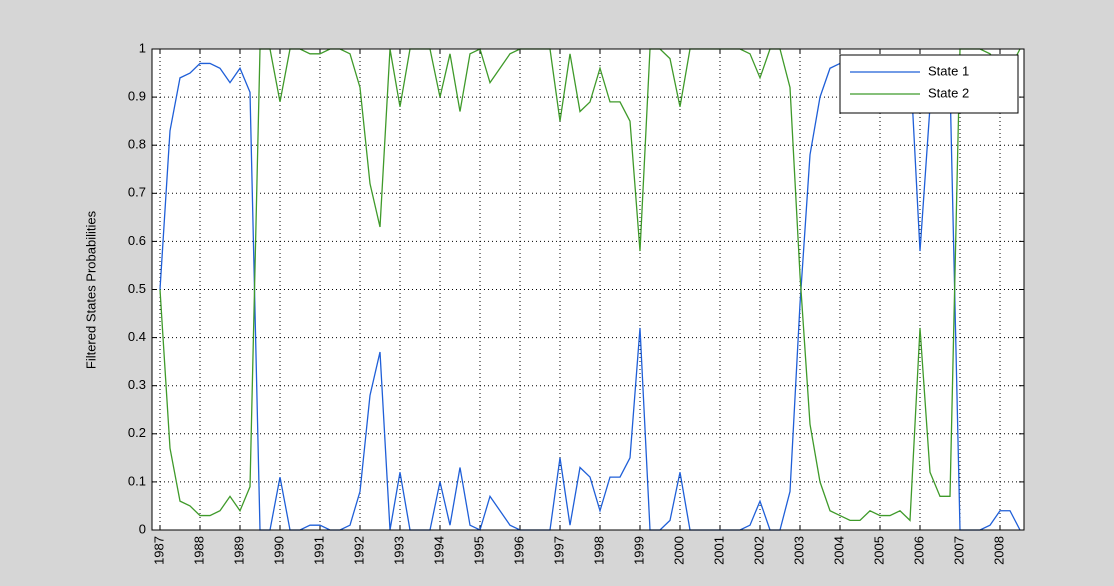 The height and width of the screenshot is (586, 1114). What do you see at coordinates (137, 432) in the screenshot?
I see `y-tick-label: 0.2` at bounding box center [137, 432].